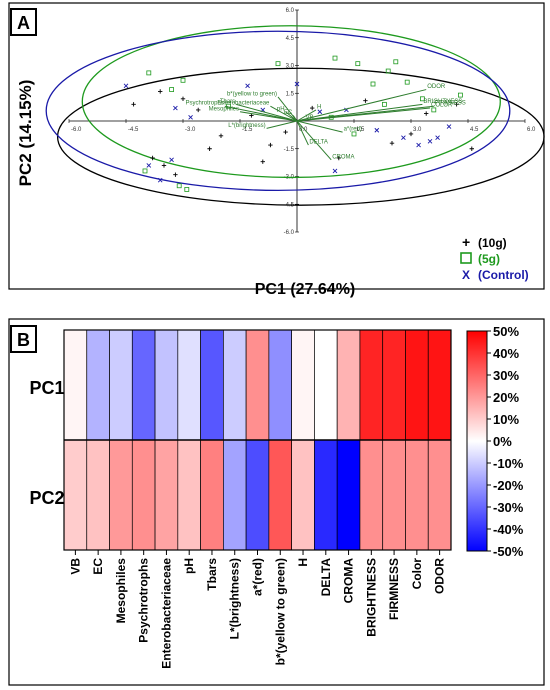 The width and height of the screenshot is (550, 690). What do you see at coordinates (75, 385) in the screenshot?
I see `heatmap-cell-pc1-vb` at bounding box center [75, 385].